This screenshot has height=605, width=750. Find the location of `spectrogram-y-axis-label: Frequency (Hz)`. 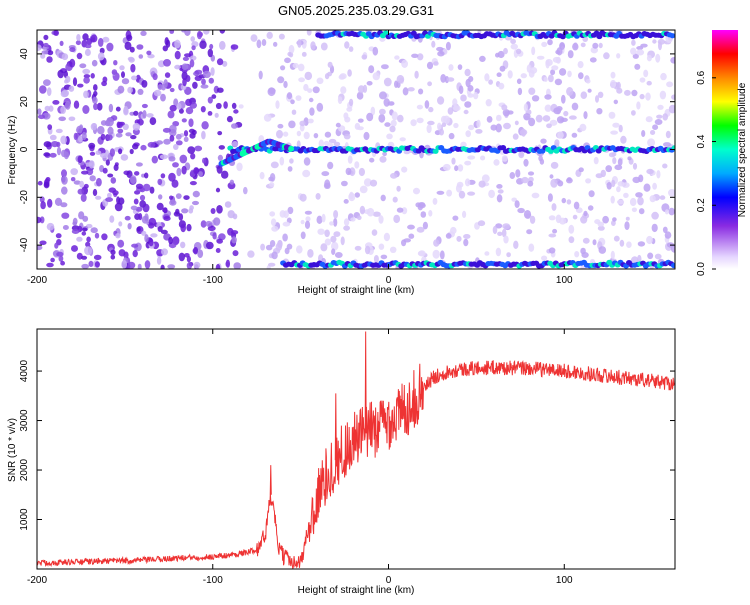

spectrogram-y-axis-label: Frequency (Hz) is located at coordinates (12, 150).